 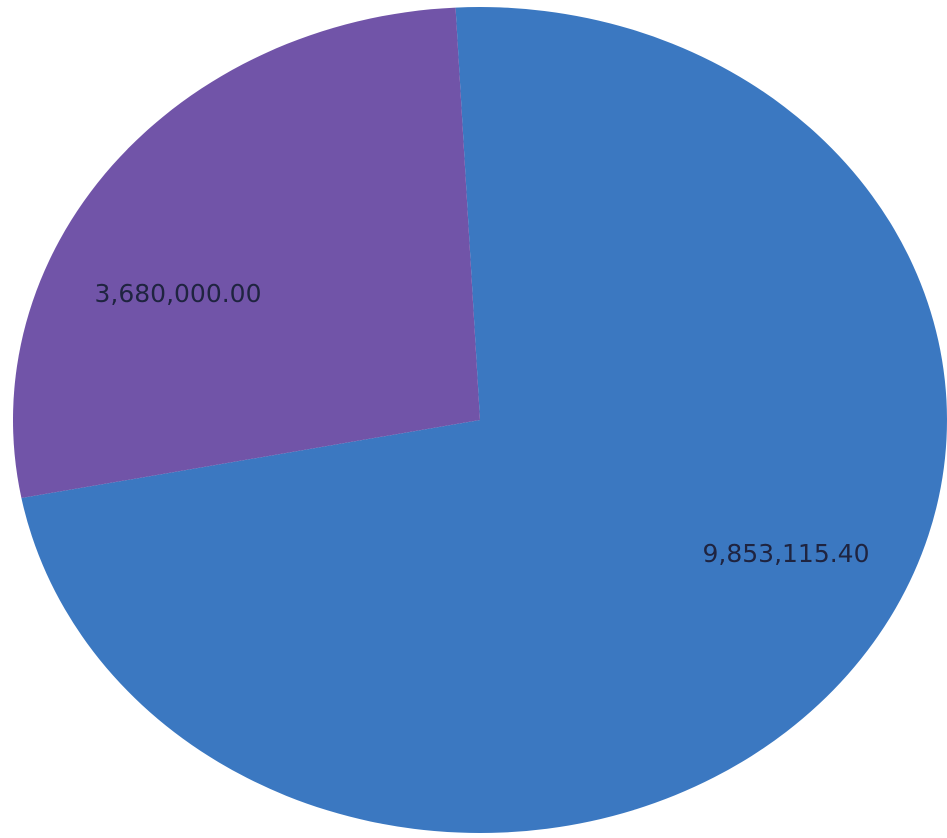 I want to click on slice-label-purple: 3,680,000.00, so click(x=178, y=293).